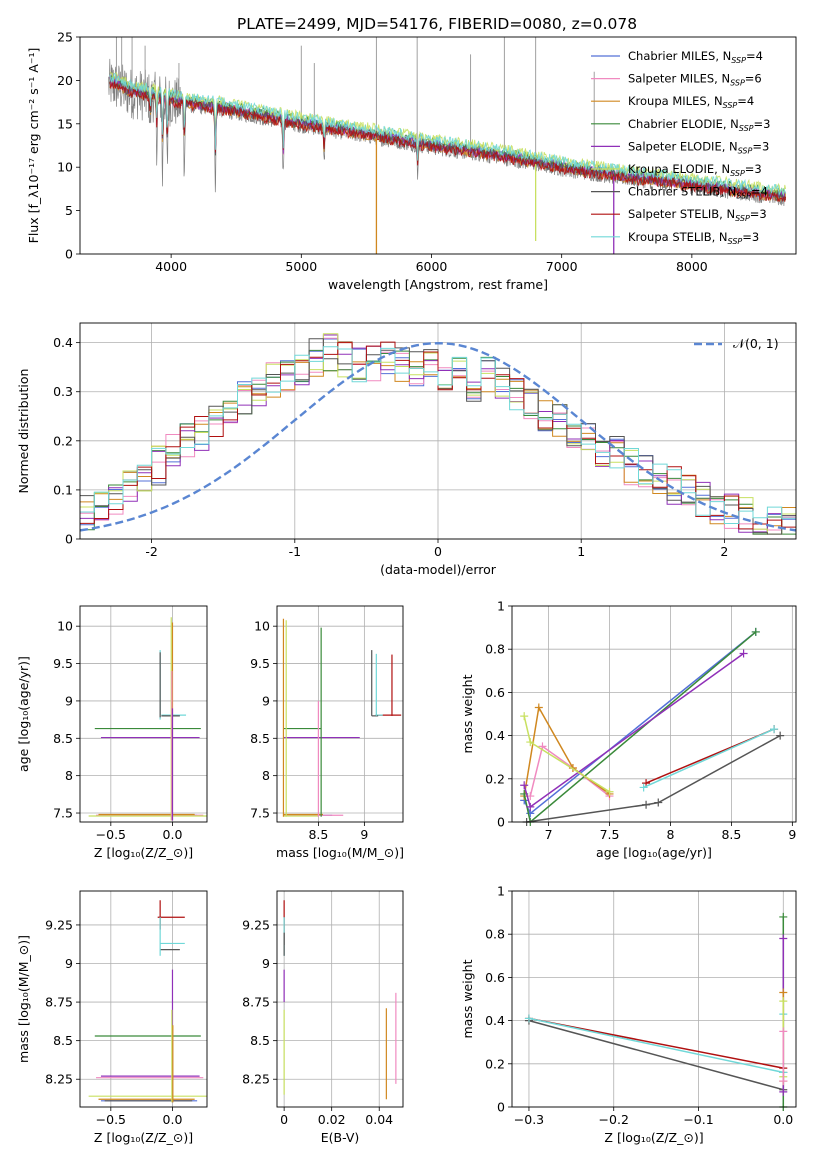 This screenshot has width=819, height=1170. I want to click on x-tick-label: 5000, so click(301, 266).